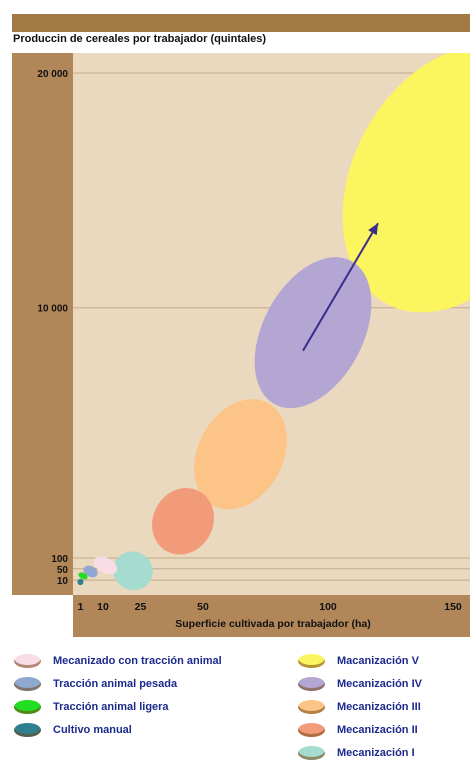 The width and height of the screenshot is (470, 766). Describe the element at coordinates (241, 23) in the screenshot. I see `top-banner` at that location.